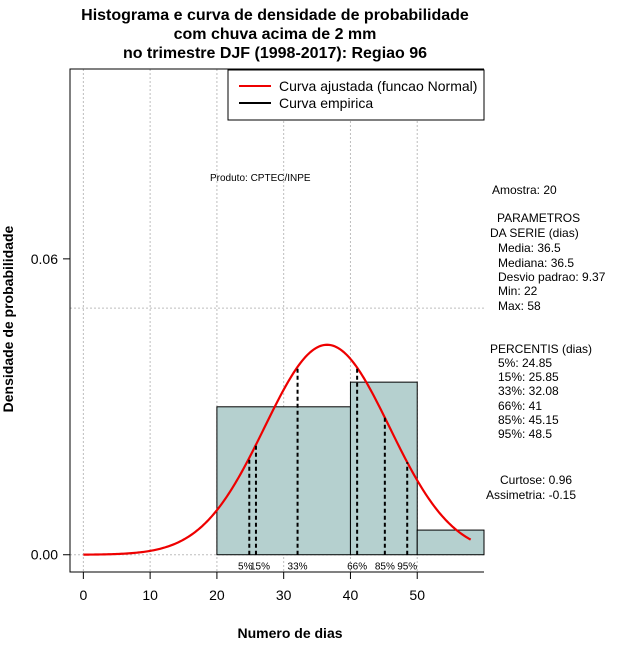 This screenshot has height=660, width=640. What do you see at coordinates (385, 567) in the screenshot?
I see `percentile-label-85: 85%` at bounding box center [385, 567].